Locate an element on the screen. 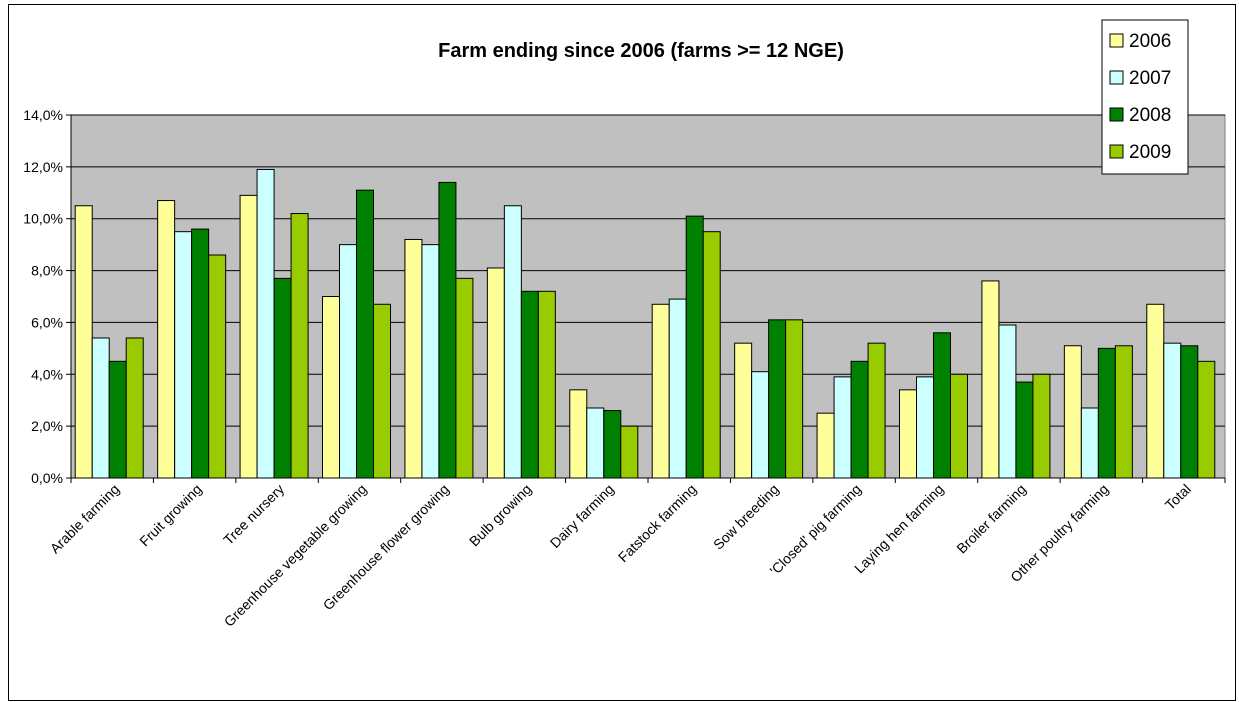 This screenshot has height=702, width=1239. legend-label: 2007 is located at coordinates (1150, 78).